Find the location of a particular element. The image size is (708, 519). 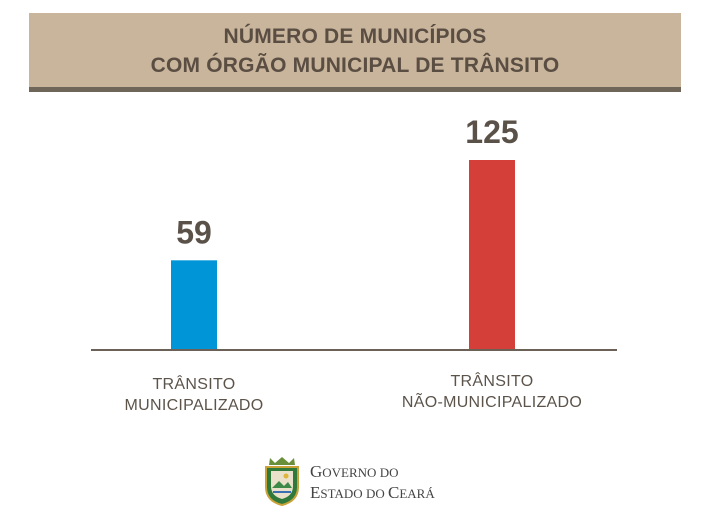

category-label-1-line-2: MUNICIPALIZADO is located at coordinates (194, 405).